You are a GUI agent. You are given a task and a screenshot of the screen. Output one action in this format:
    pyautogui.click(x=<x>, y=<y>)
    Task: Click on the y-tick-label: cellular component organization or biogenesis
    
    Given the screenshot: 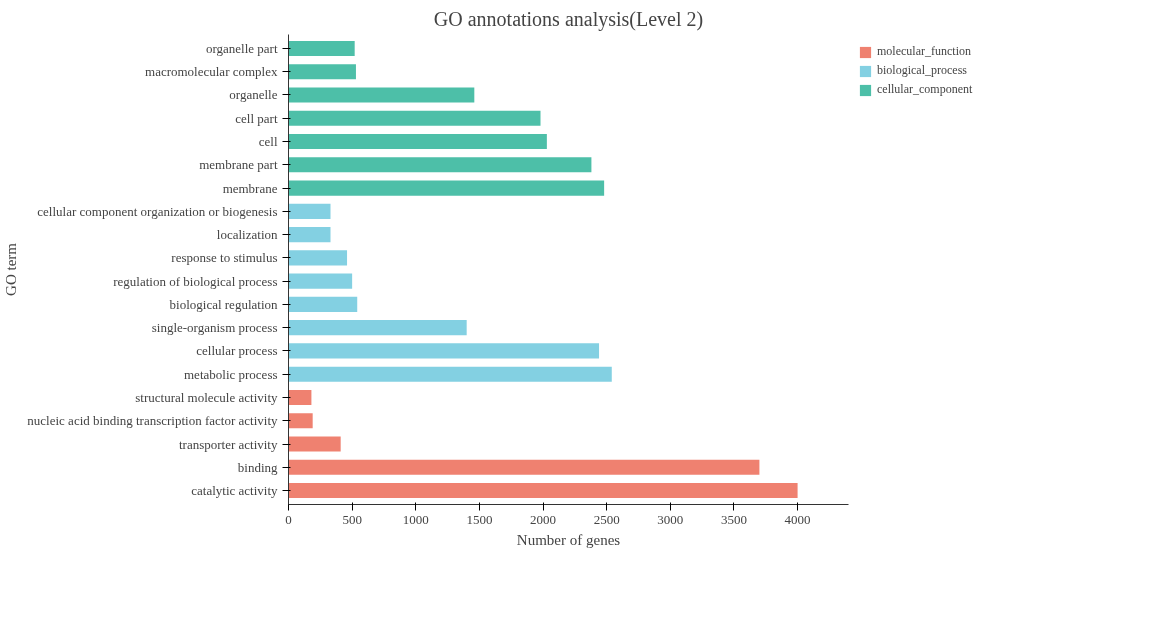 What is the action you would take?
    pyautogui.click(x=157, y=211)
    